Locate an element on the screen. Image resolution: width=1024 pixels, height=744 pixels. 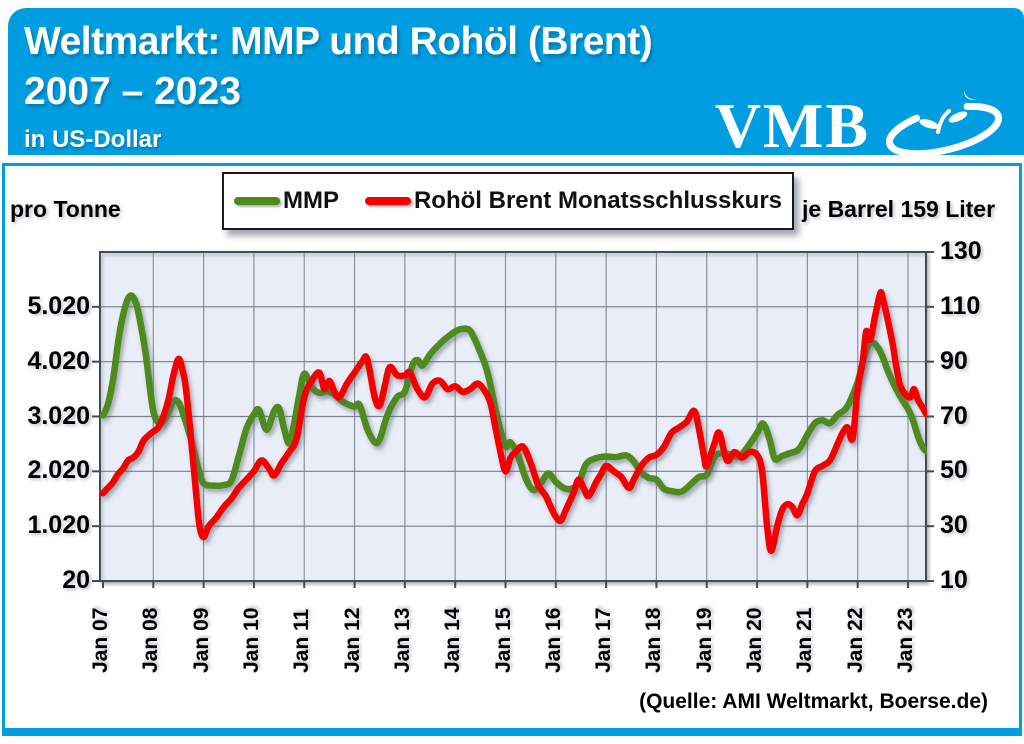
page-title-line2: 2007 – 2023 is located at coordinates (132, 91).